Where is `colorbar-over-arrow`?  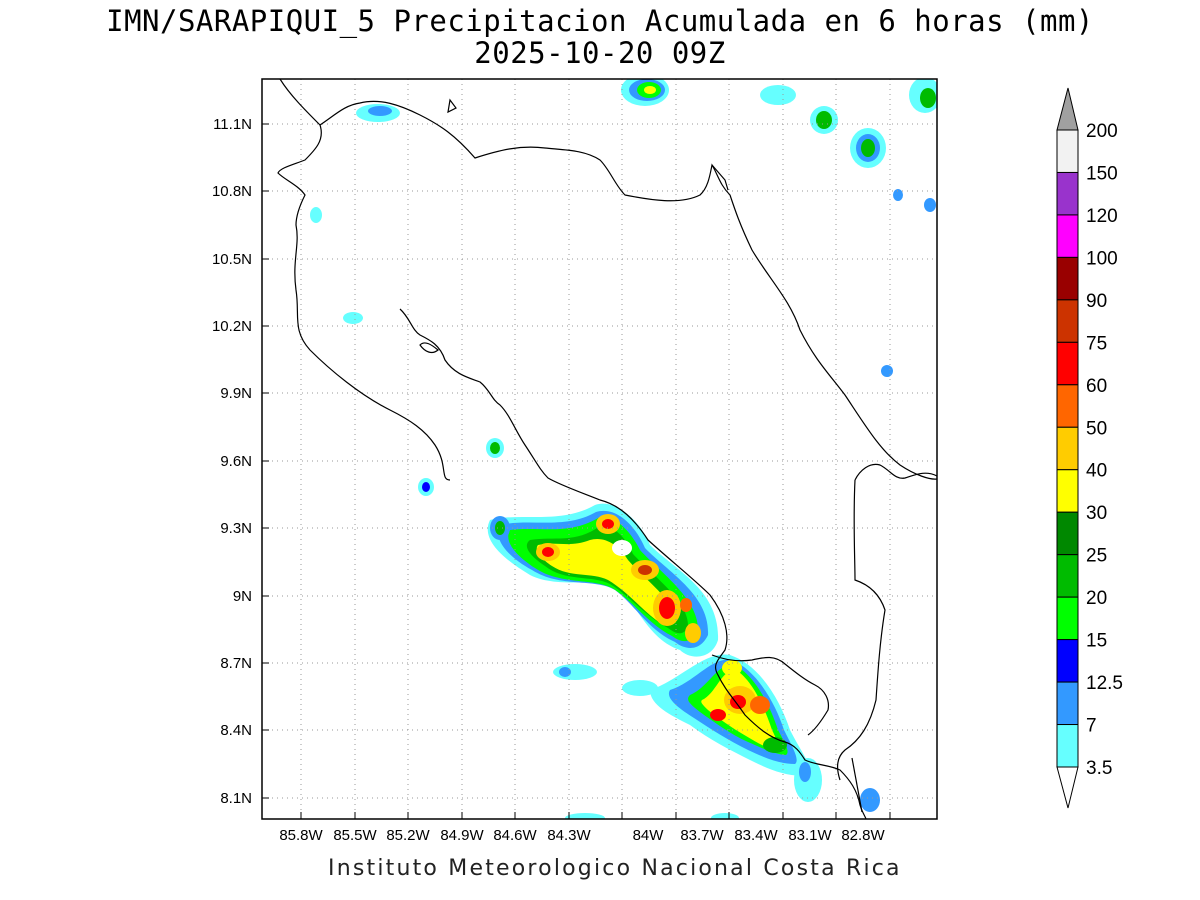
colorbar-over-arrow is located at coordinates (1067, 109).